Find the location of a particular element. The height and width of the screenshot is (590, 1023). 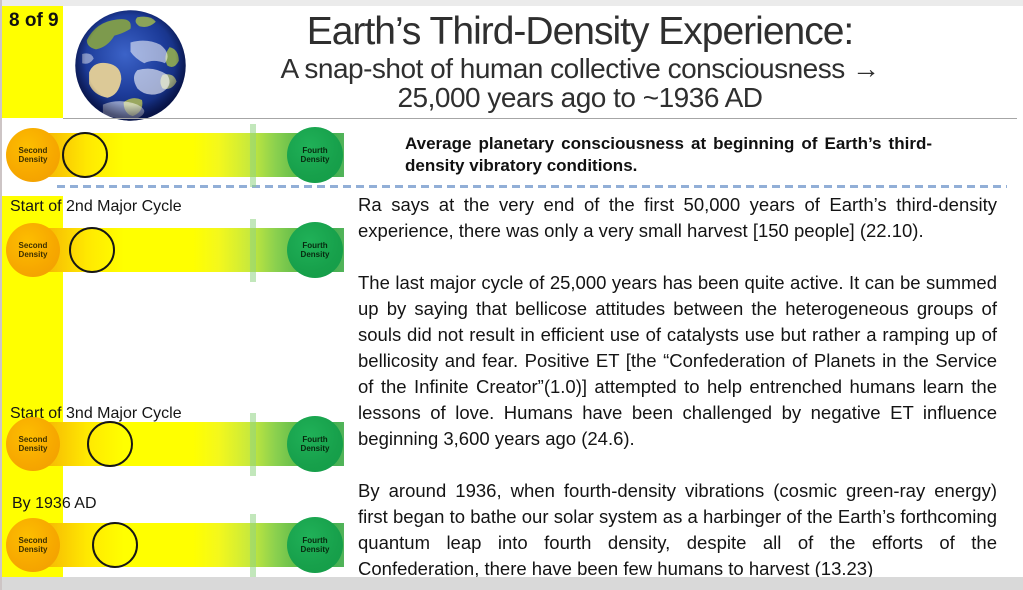

density-timeline-row-2: Second Density Fourth Density is located at coordinates (181, 250).